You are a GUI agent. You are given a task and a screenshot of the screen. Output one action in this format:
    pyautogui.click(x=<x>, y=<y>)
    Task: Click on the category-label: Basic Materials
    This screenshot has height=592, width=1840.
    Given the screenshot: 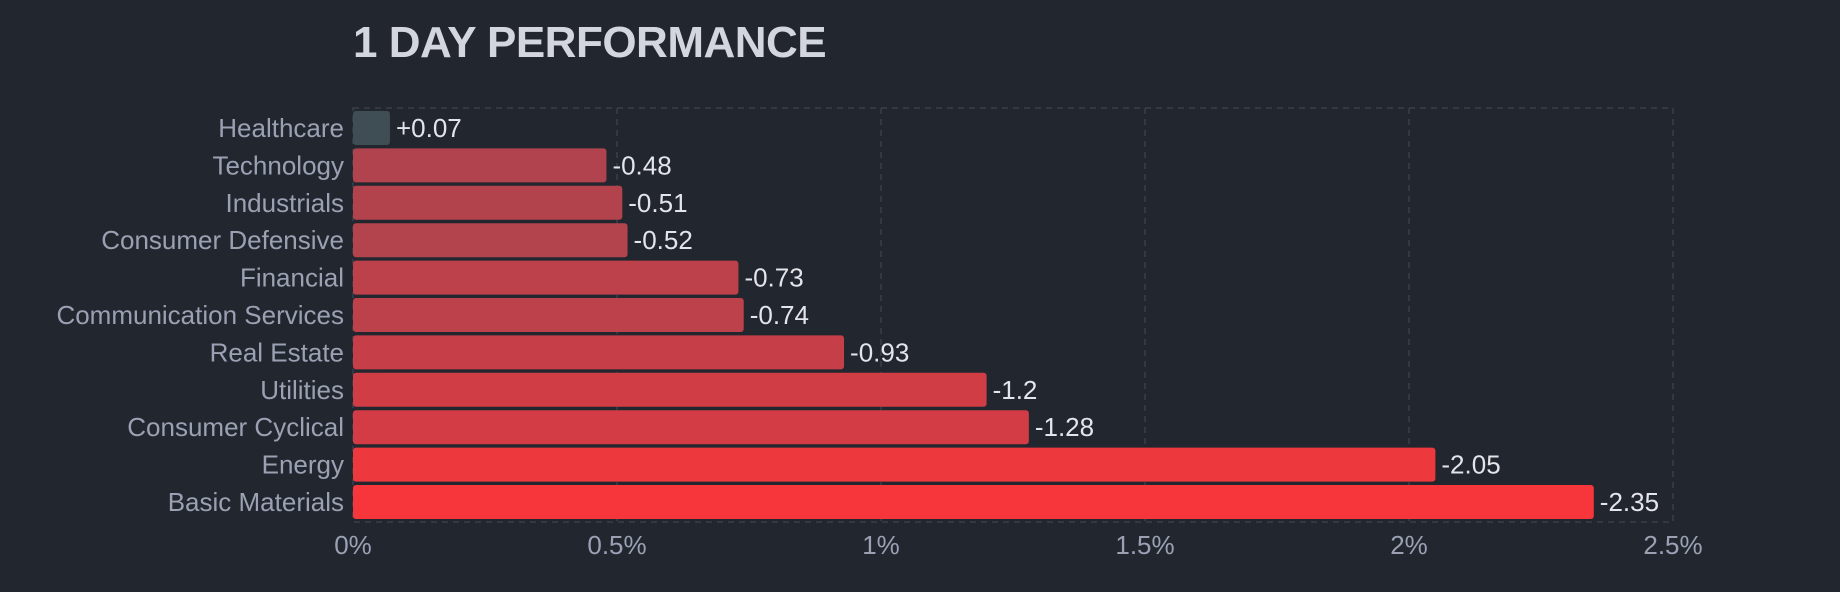 What is the action you would take?
    pyautogui.click(x=256, y=502)
    